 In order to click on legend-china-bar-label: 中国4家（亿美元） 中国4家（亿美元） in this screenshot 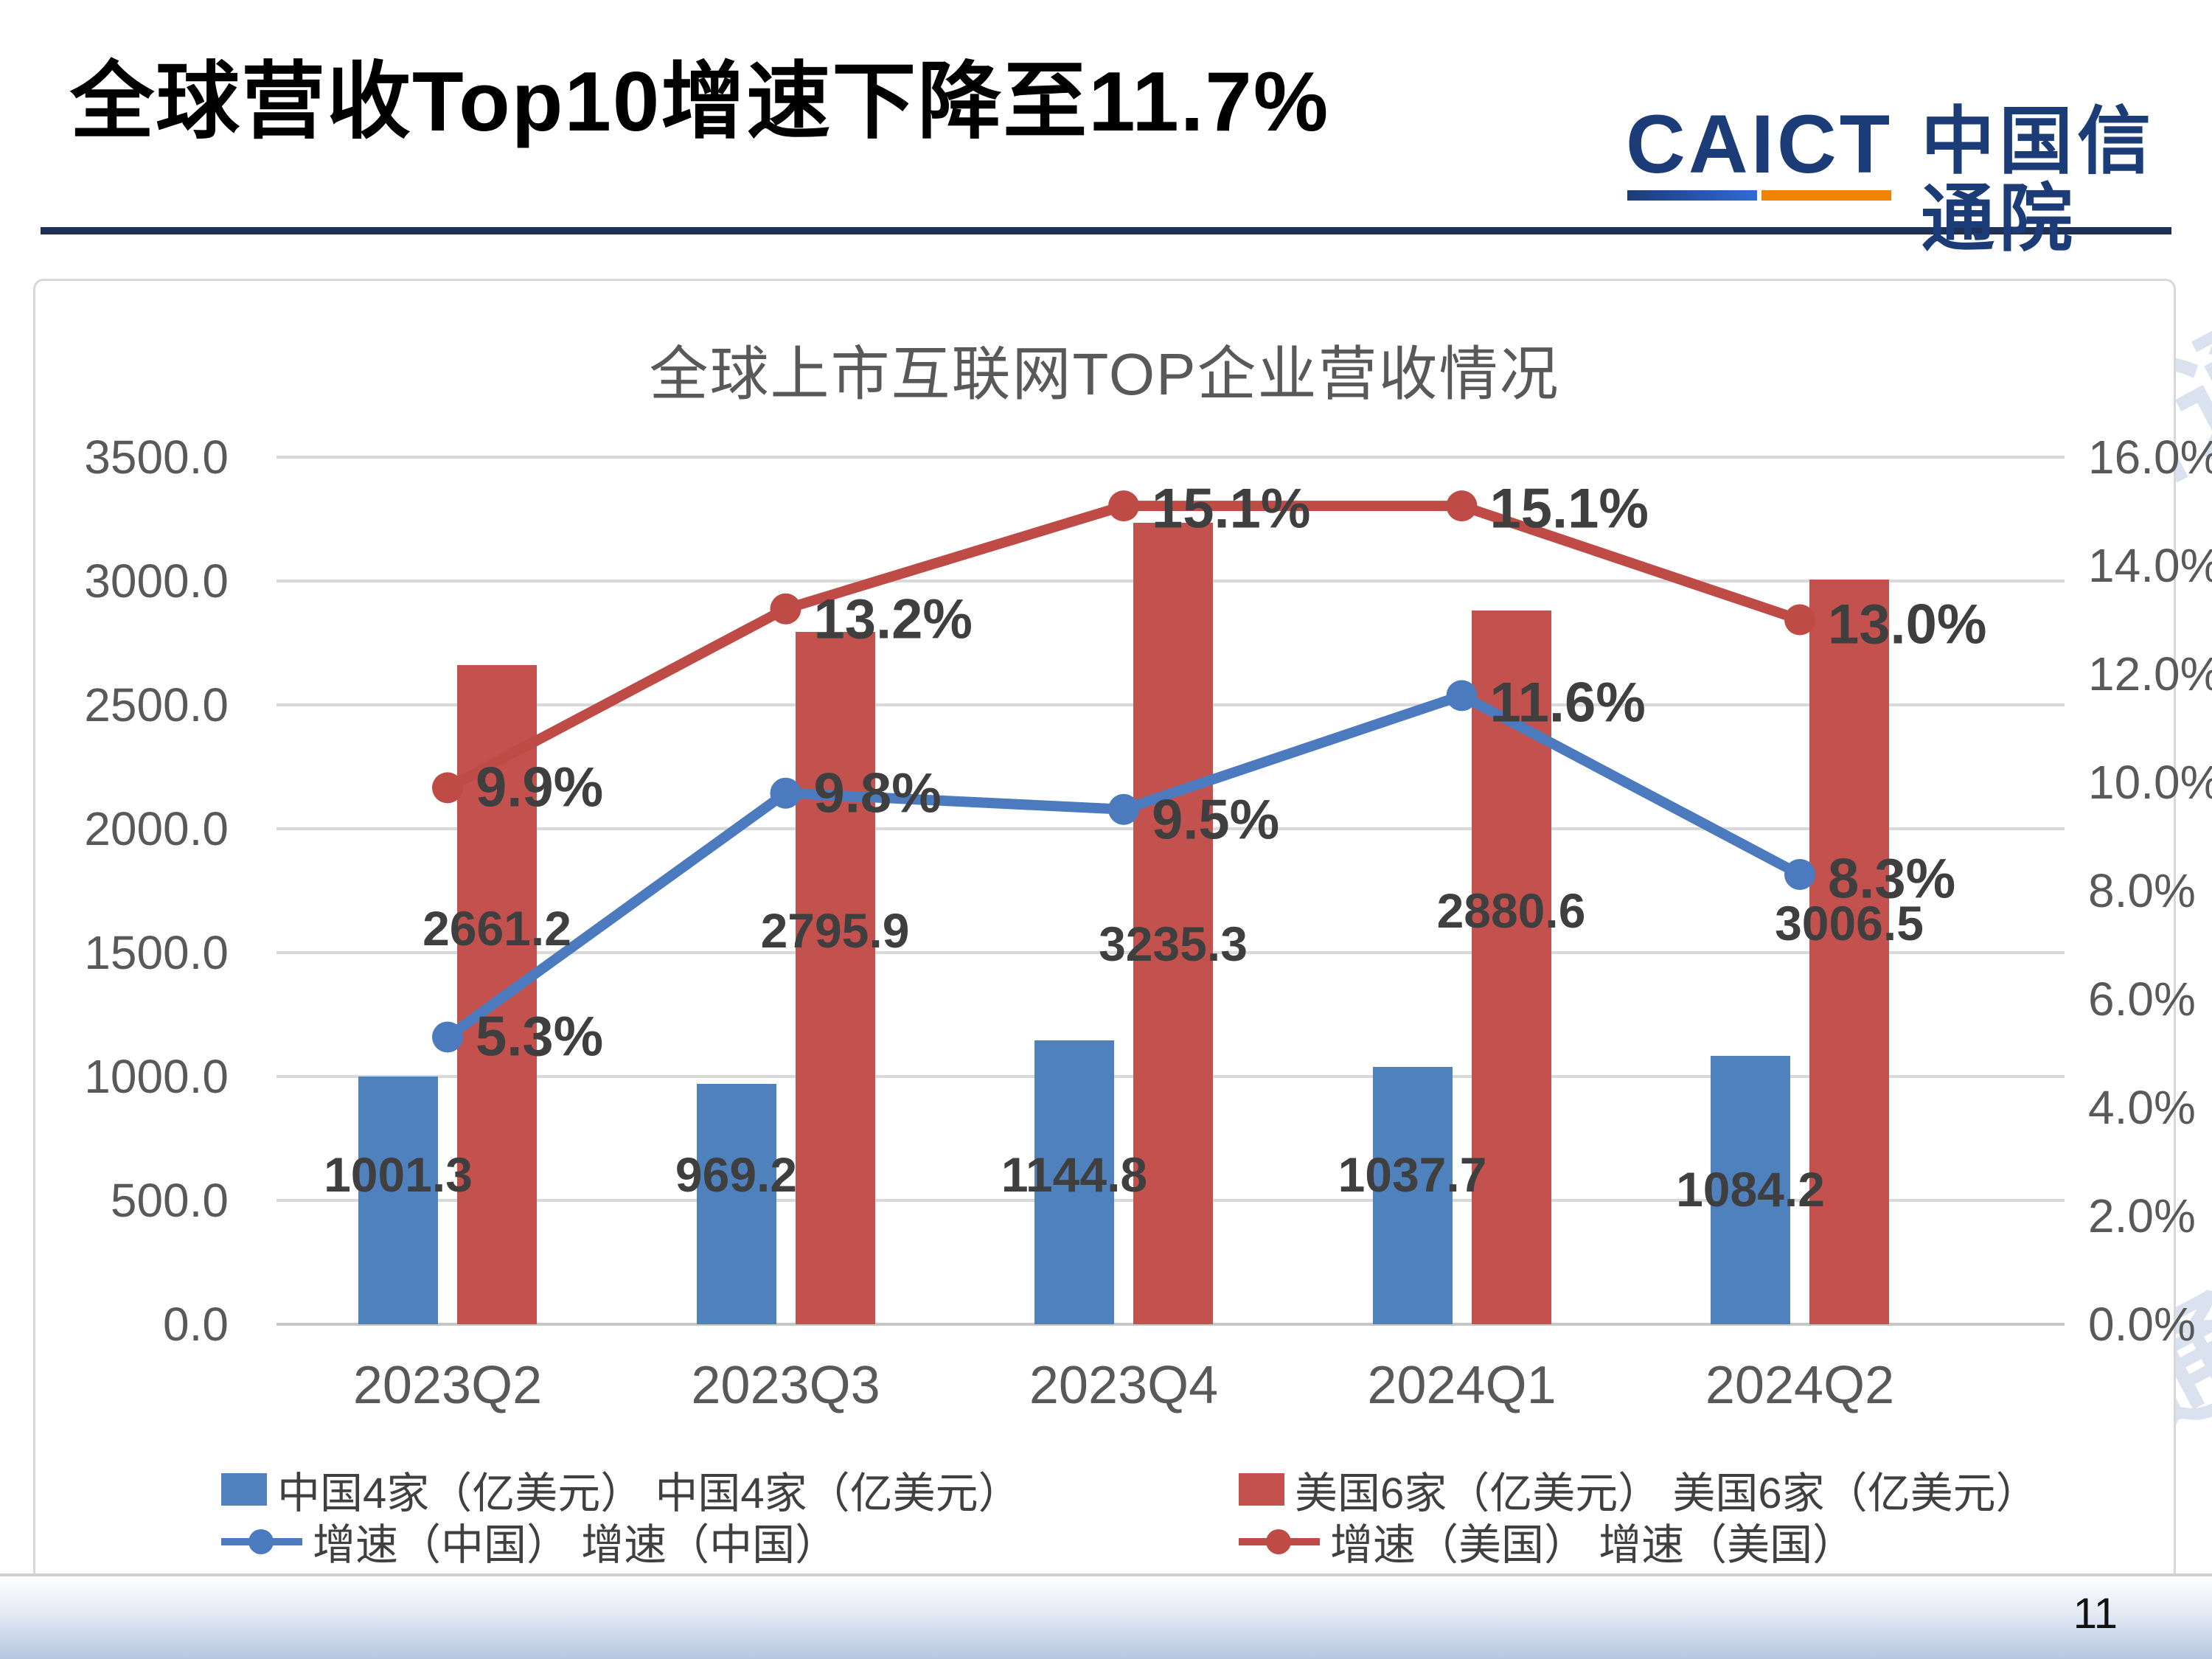, I will do `click(649, 1493)`.